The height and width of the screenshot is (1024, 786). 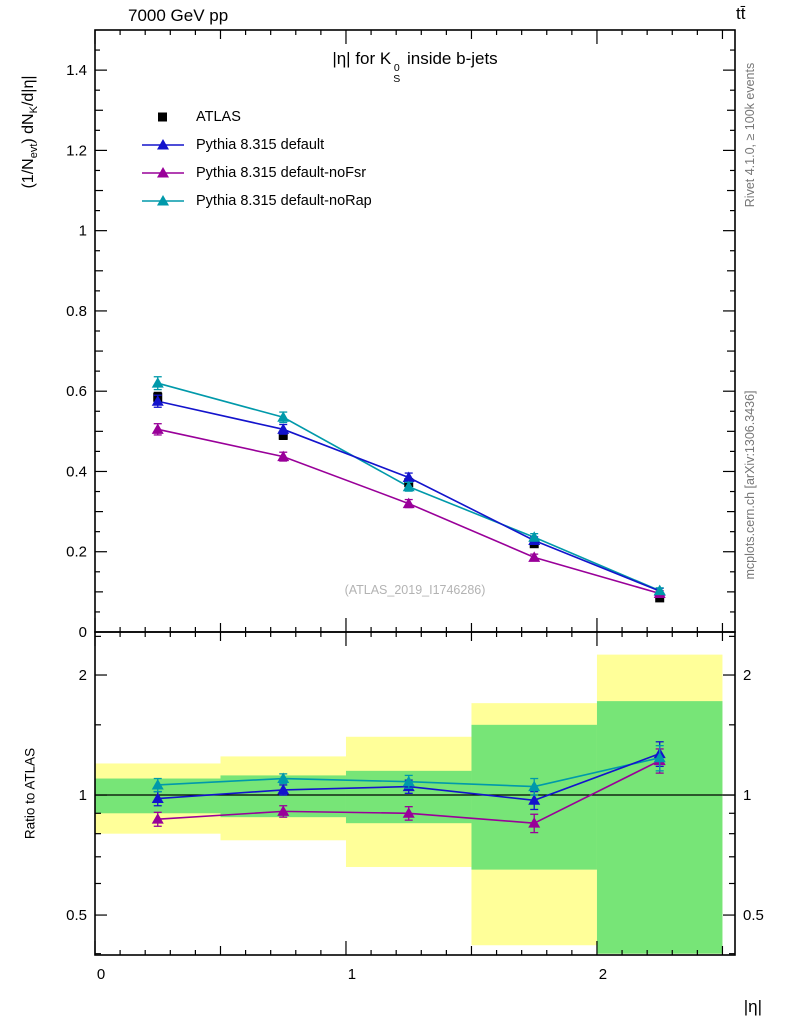 What do you see at coordinates (76, 311) in the screenshot?
I see `svg-text: 0.8` at bounding box center [76, 311].